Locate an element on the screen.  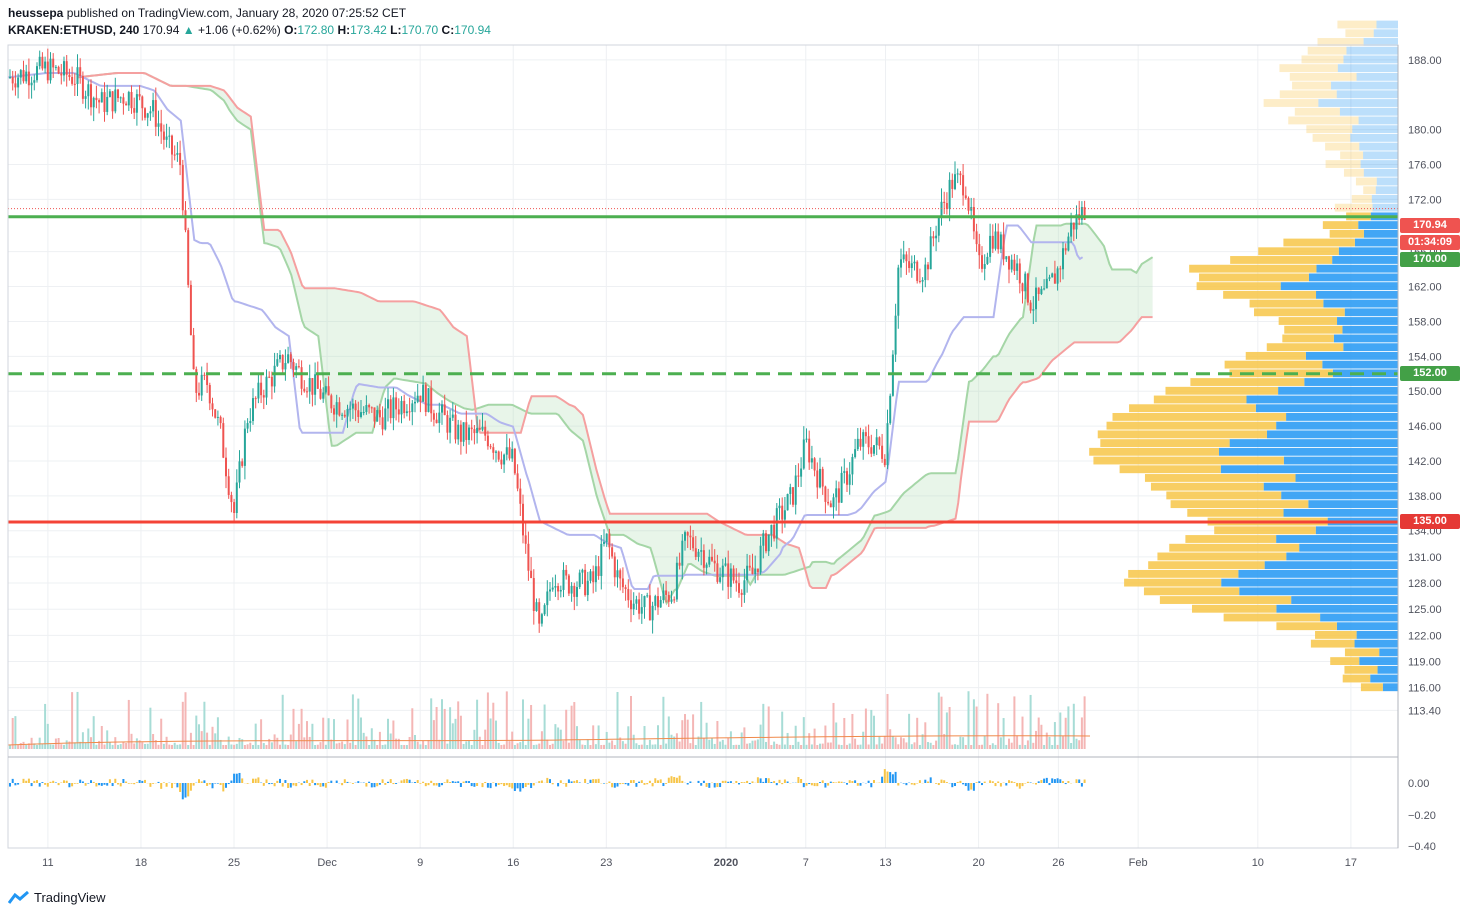
footer-brand: TradingView is located at coordinates (57, 897).